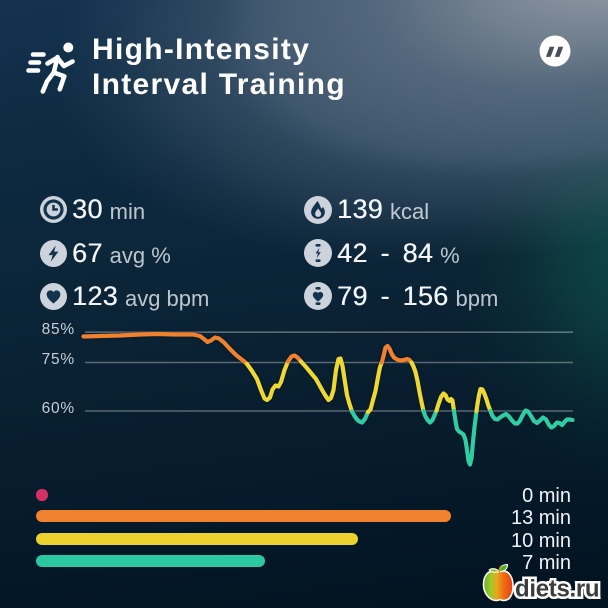  What do you see at coordinates (557, 589) in the screenshot?
I see `svg-text: diets.ru` at bounding box center [557, 589].